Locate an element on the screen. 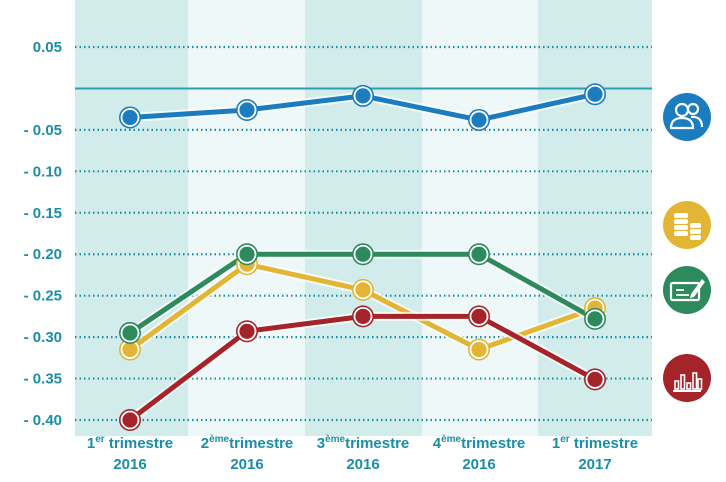 The height and width of the screenshot is (482, 726). y-tick-label: - 0.05 is located at coordinates (43, 130).